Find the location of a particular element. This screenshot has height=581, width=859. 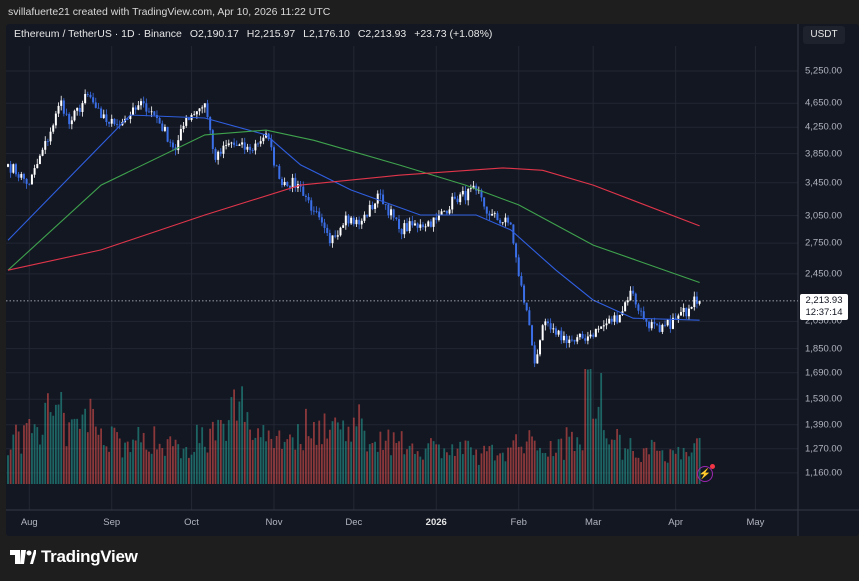

price-tick-label: 1,160.00 is located at coordinates (823, 473).